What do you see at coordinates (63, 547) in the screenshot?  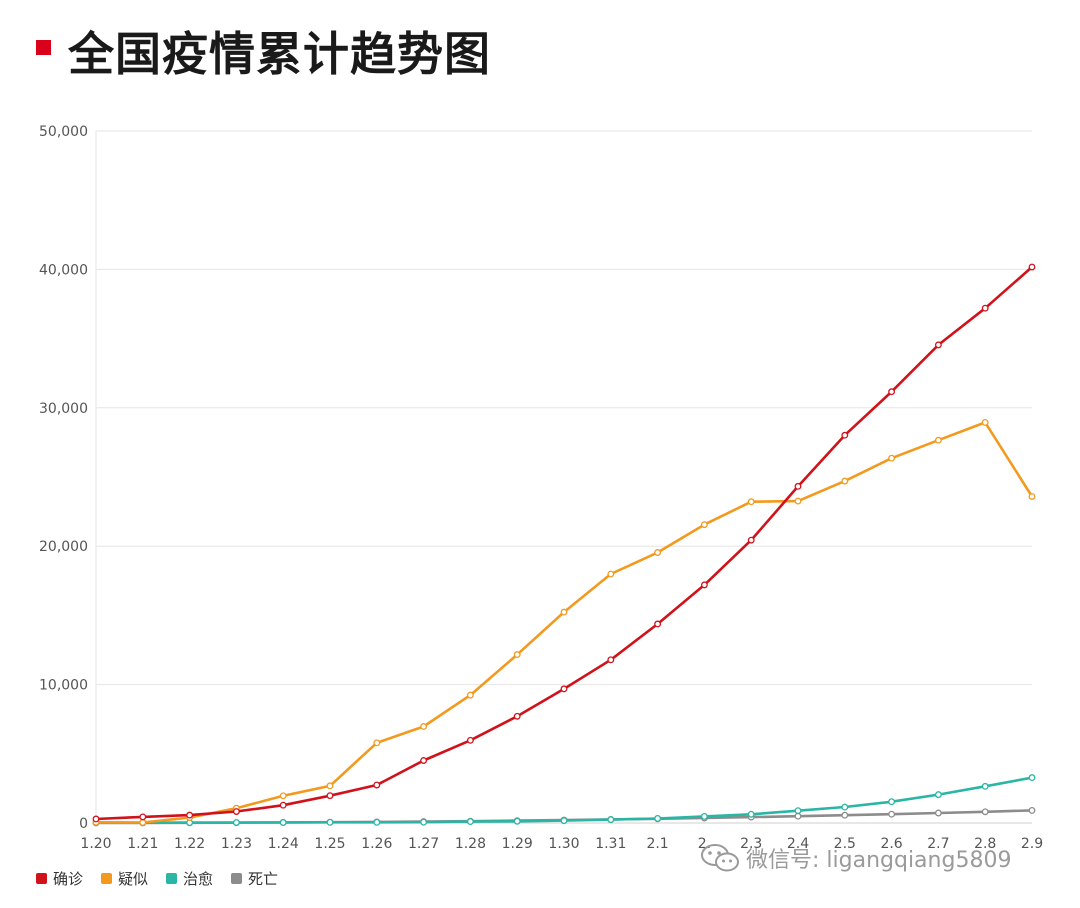 I see `y-tick-label: 20,000` at bounding box center [63, 547].